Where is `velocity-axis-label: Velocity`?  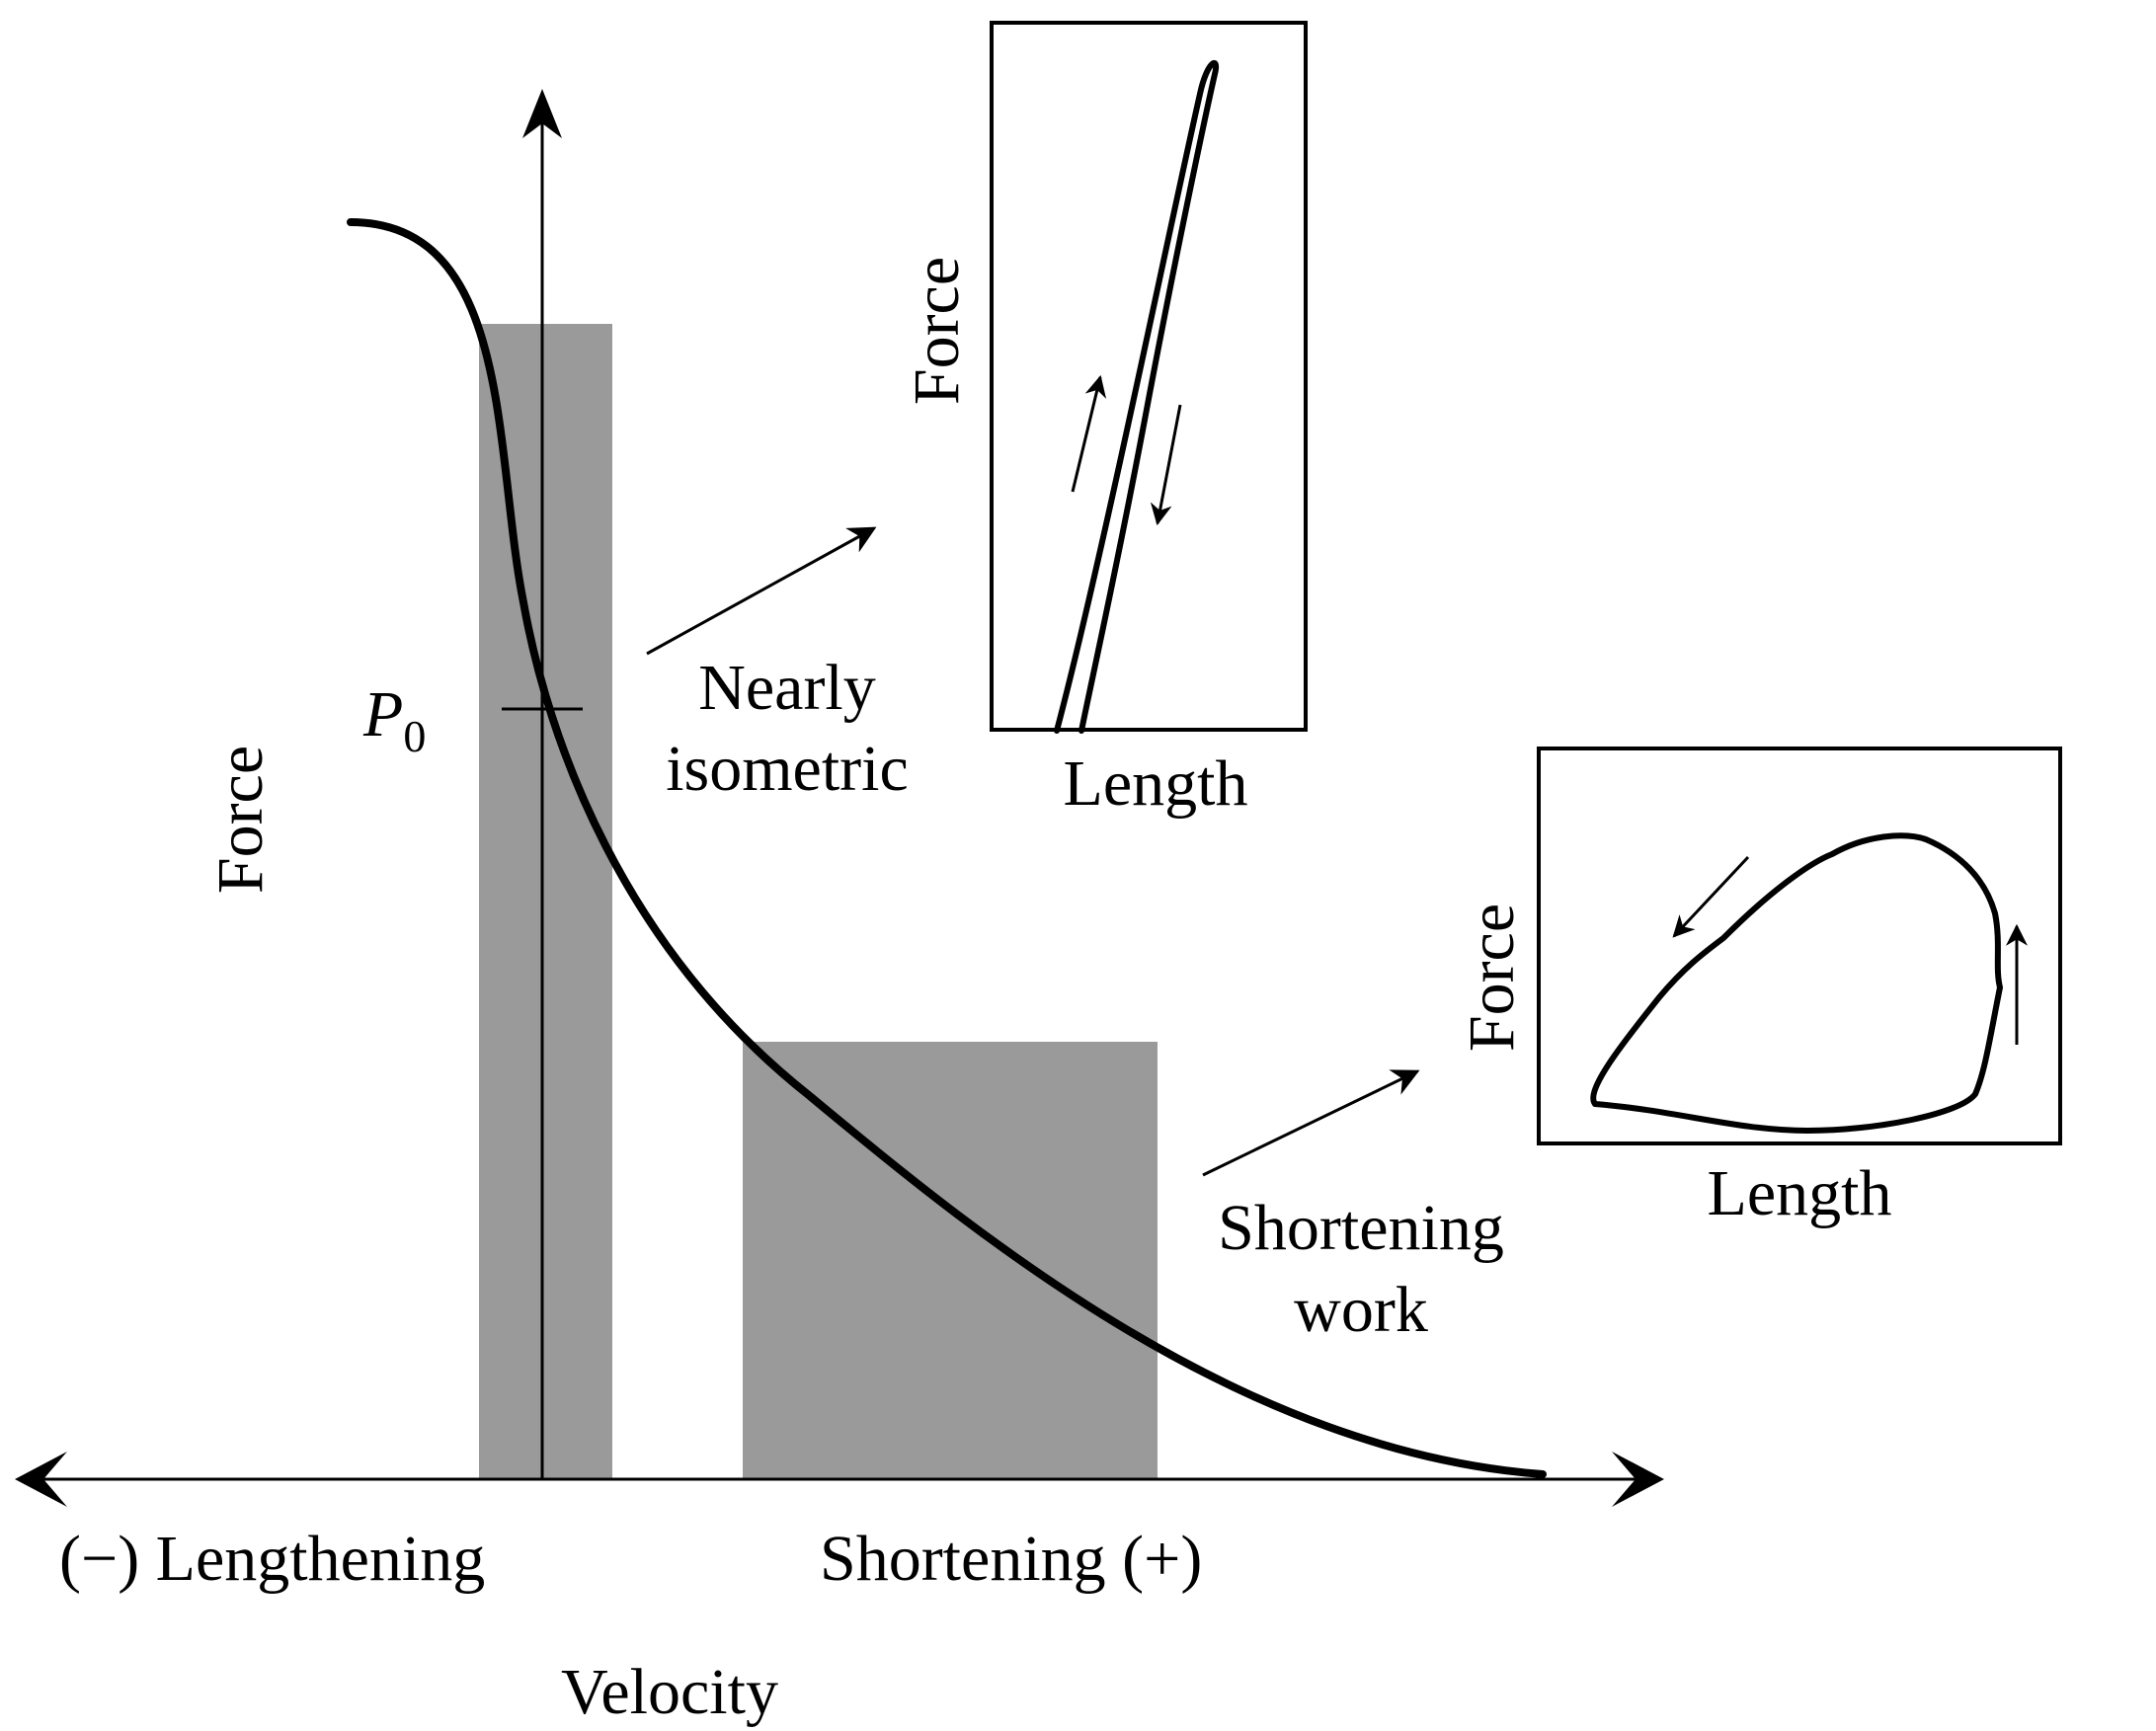 velocity-axis-label: Velocity is located at coordinates (670, 1692).